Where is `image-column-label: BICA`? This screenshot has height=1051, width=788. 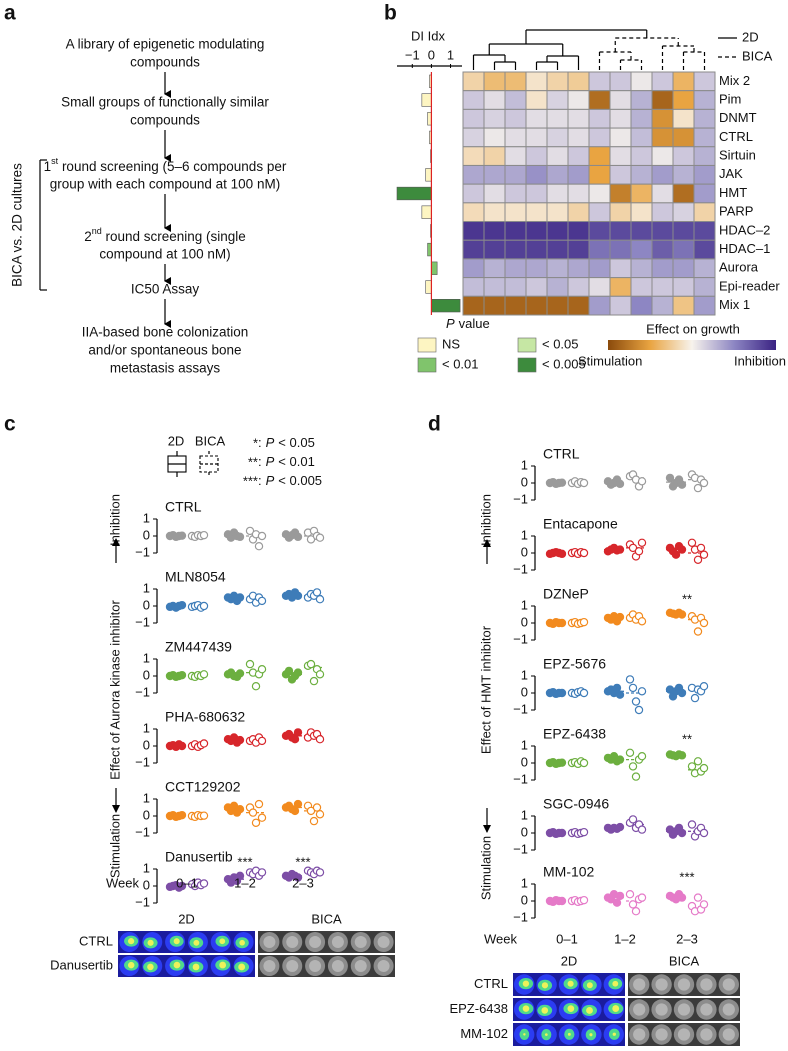 image-column-label: BICA is located at coordinates (684, 960).